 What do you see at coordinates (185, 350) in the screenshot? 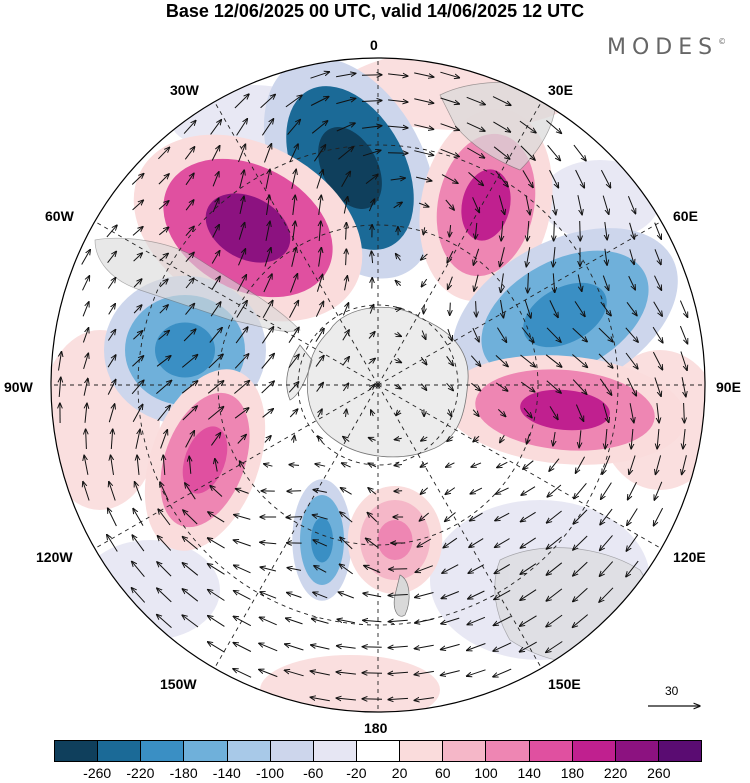
I see `anomaly-contour` at bounding box center [185, 350].